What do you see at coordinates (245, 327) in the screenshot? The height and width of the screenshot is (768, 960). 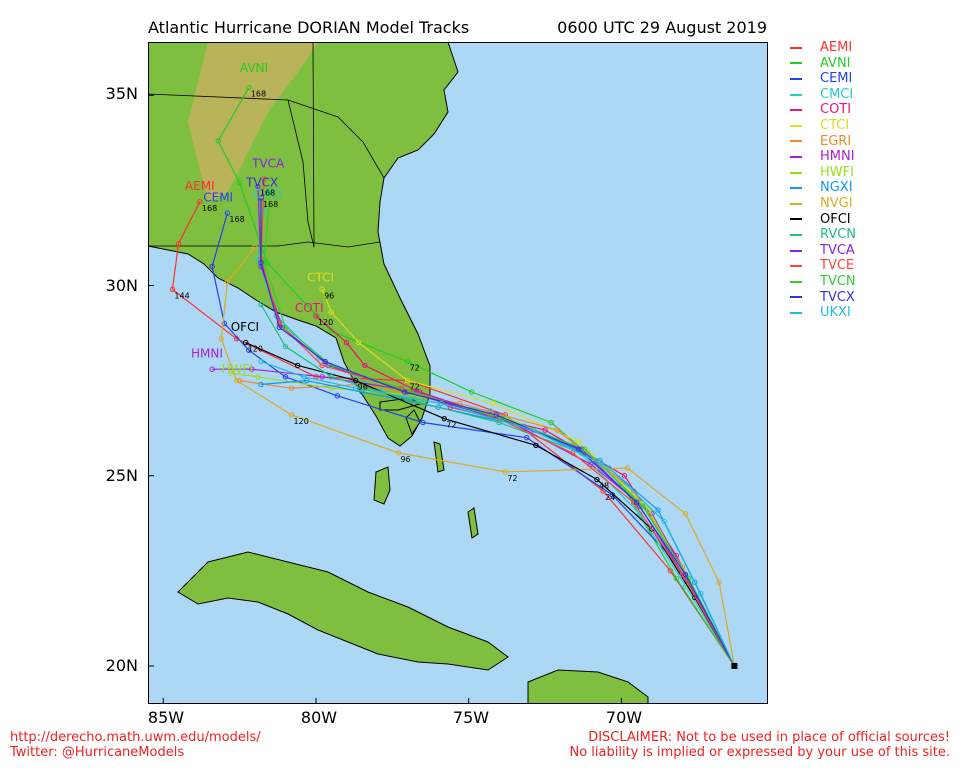 I see `track-tag-ofci: OFCI` at bounding box center [245, 327].